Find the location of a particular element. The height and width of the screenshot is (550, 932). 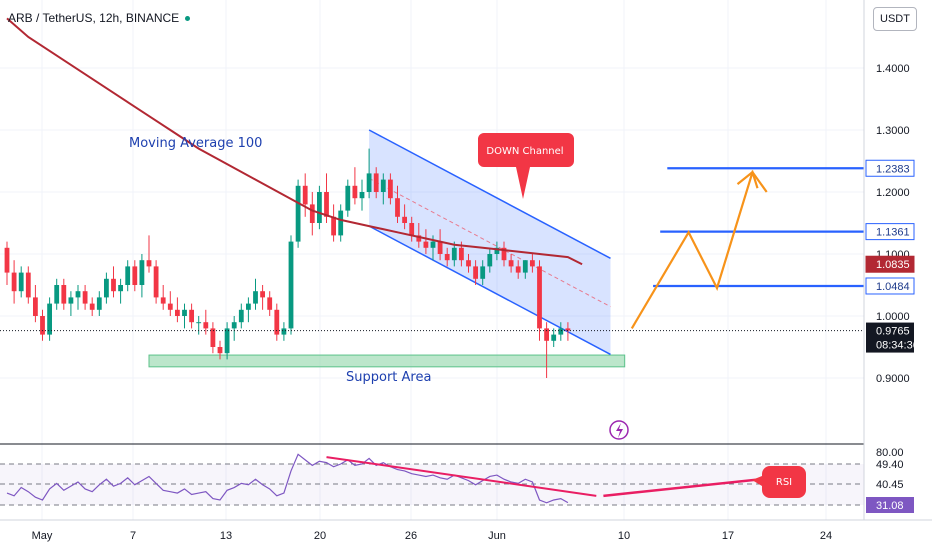

level-tag-box is located at coordinates (890, 232).